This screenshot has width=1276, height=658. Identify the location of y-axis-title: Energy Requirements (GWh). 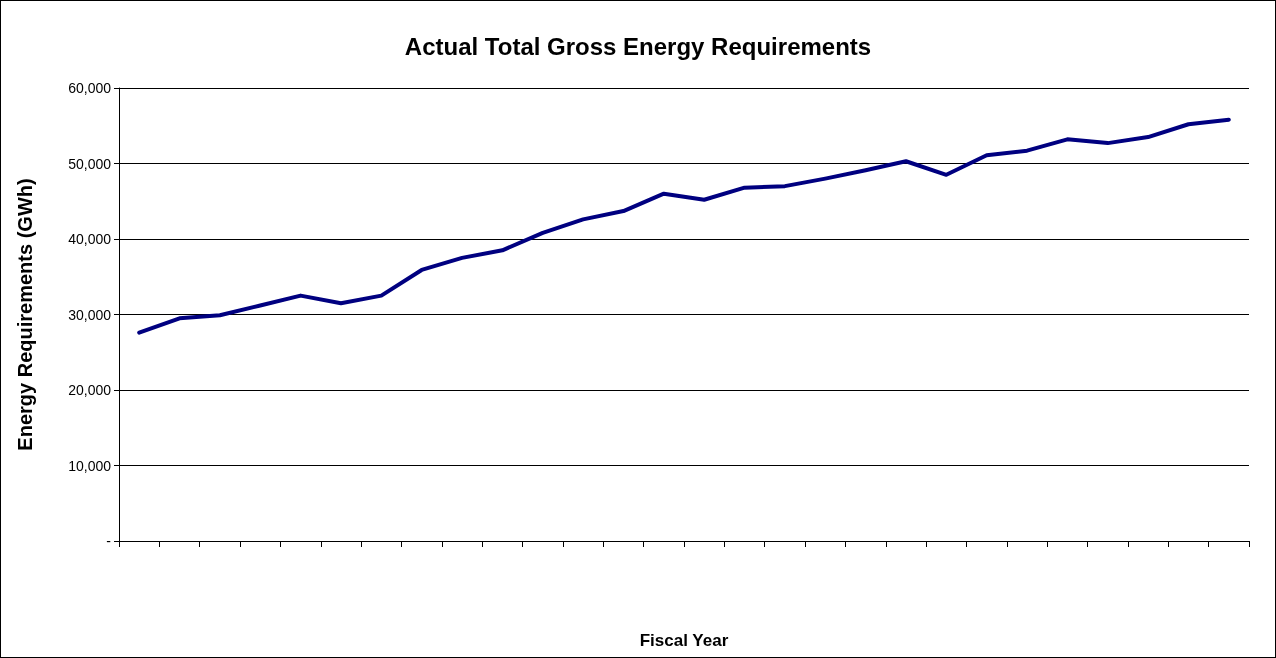
(25, 314).